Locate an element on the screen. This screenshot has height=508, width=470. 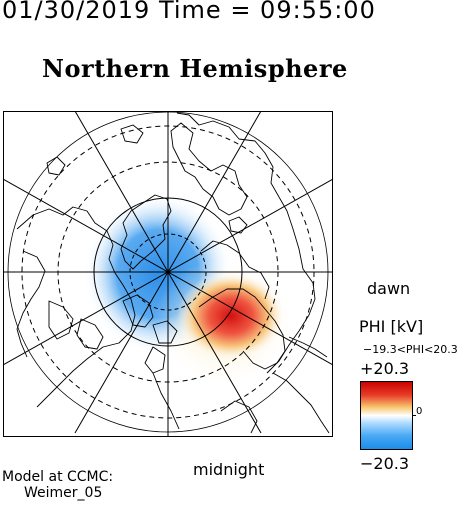
model-credit-line1: Model at CCMC: is located at coordinates (58, 477).